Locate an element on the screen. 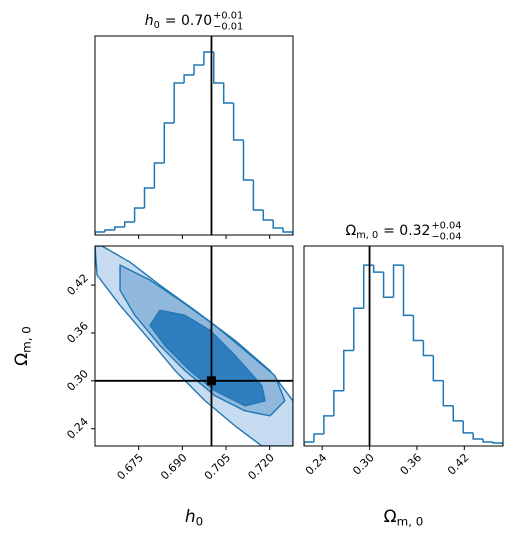 The image size is (513, 540). x-tick-label: 0.30 is located at coordinates (363, 464).